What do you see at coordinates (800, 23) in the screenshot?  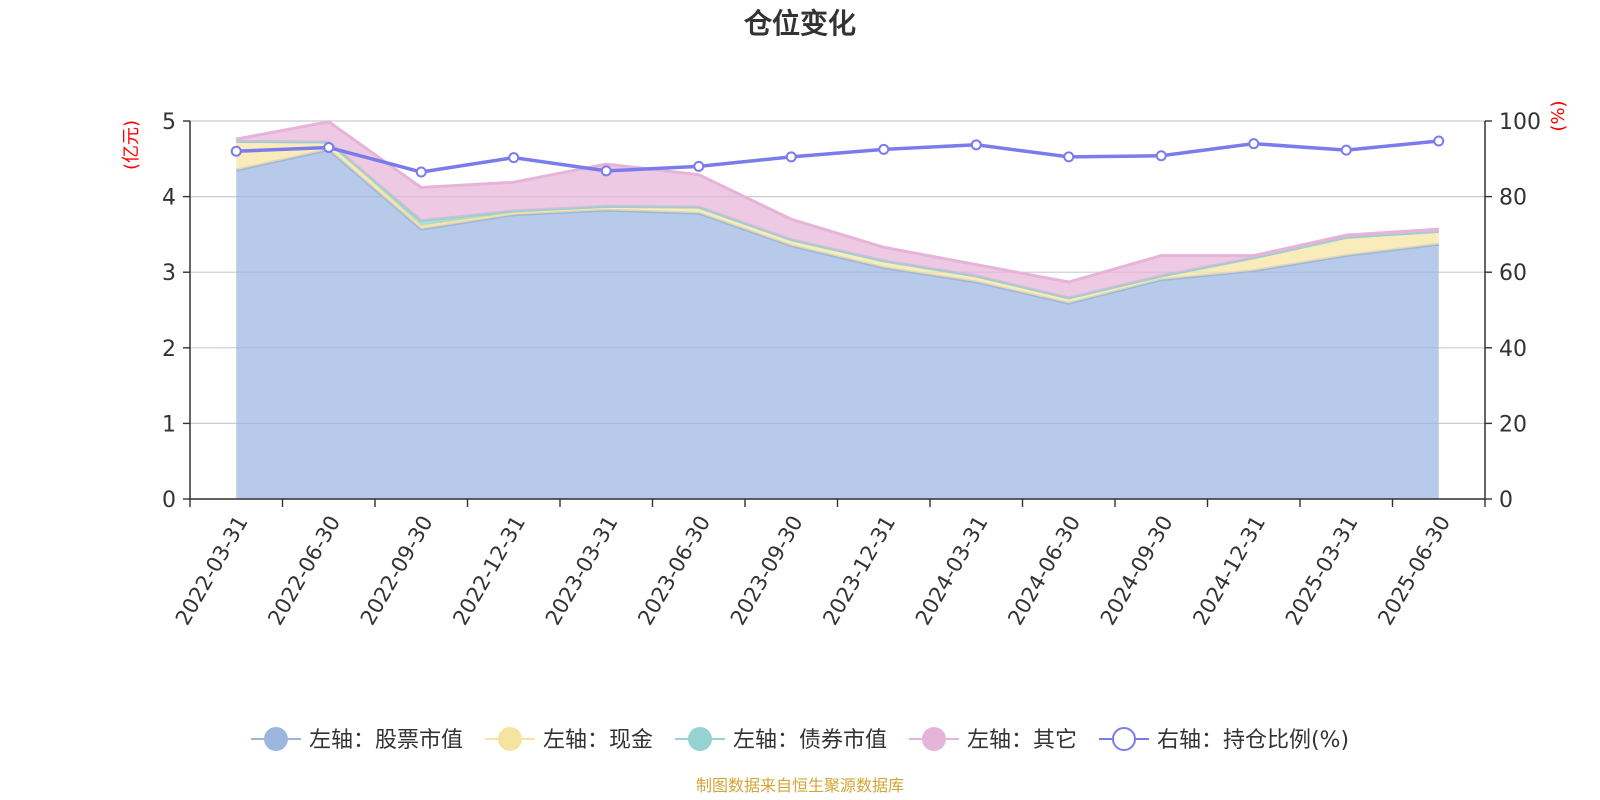 I see `chart-title: 仓位变化` at bounding box center [800, 23].